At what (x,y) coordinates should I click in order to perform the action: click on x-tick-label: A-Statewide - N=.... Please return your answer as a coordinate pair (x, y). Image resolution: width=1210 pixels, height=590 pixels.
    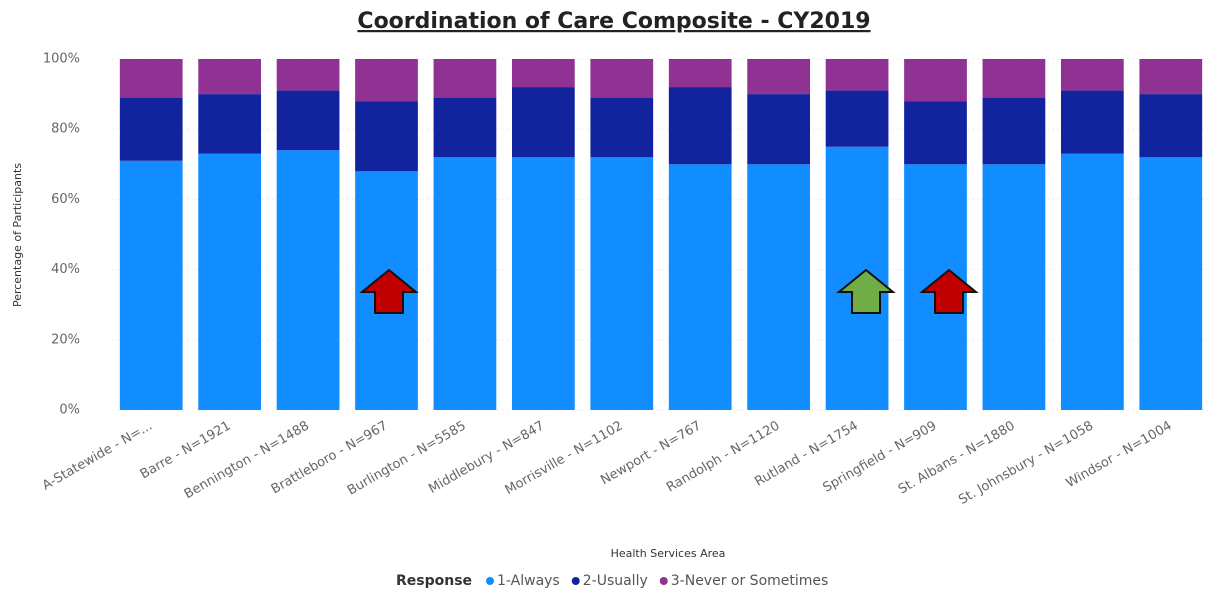
    Looking at the image, I should click on (97, 456).